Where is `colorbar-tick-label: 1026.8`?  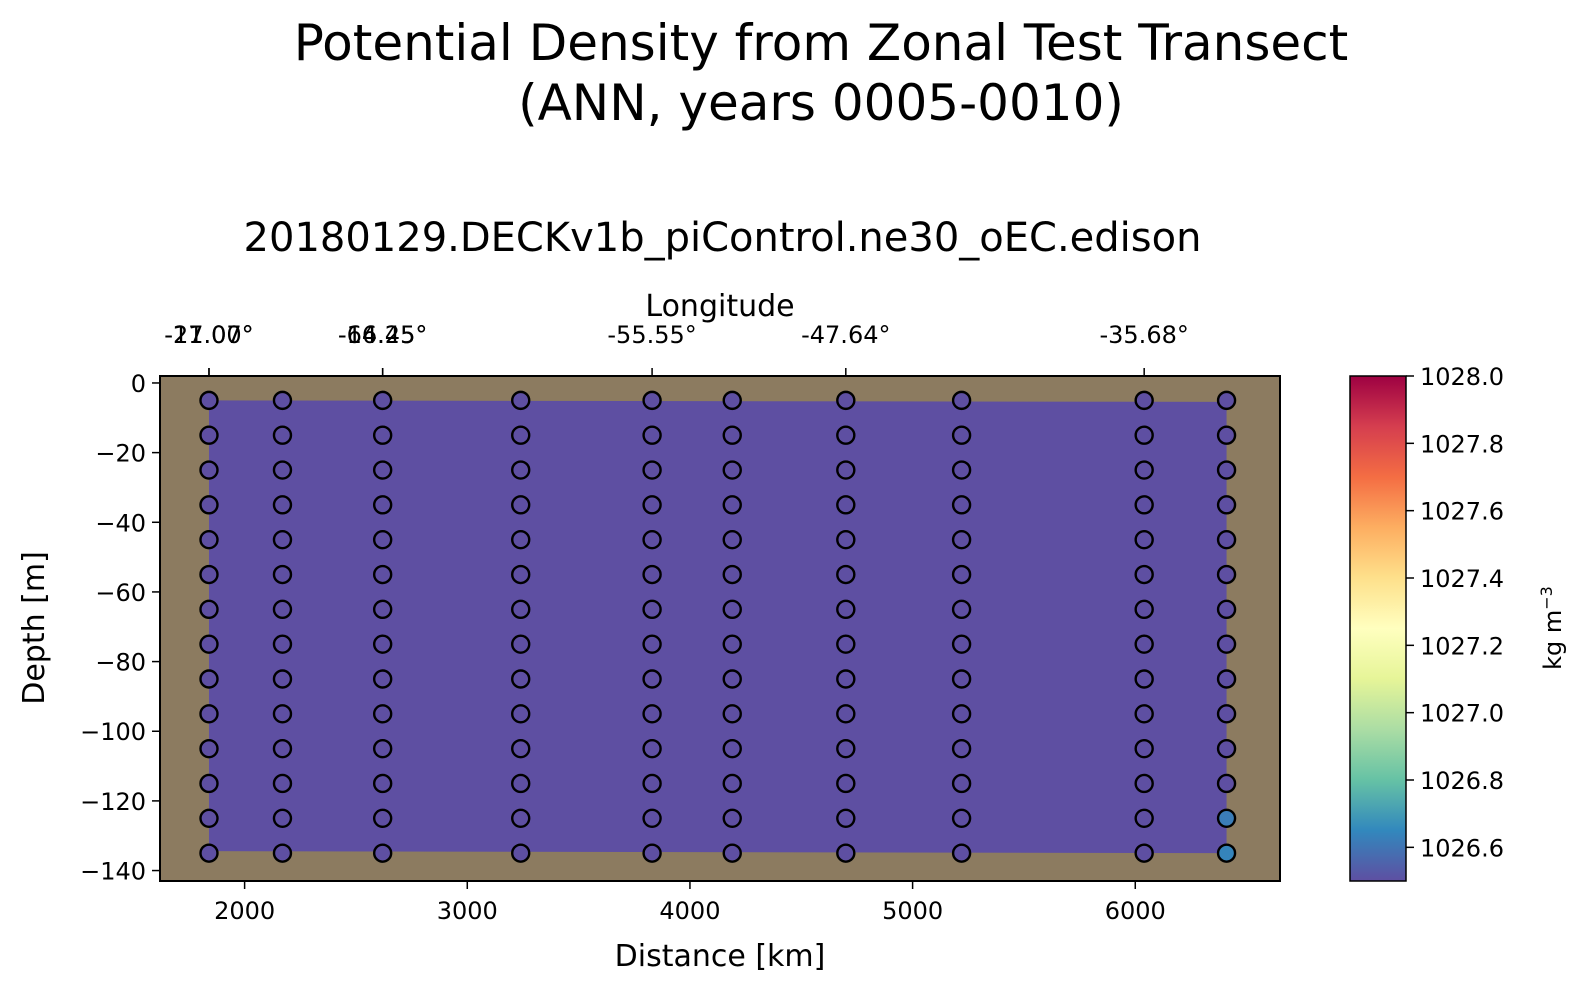
colorbar-tick-label: 1026.8 is located at coordinates (1462, 781).